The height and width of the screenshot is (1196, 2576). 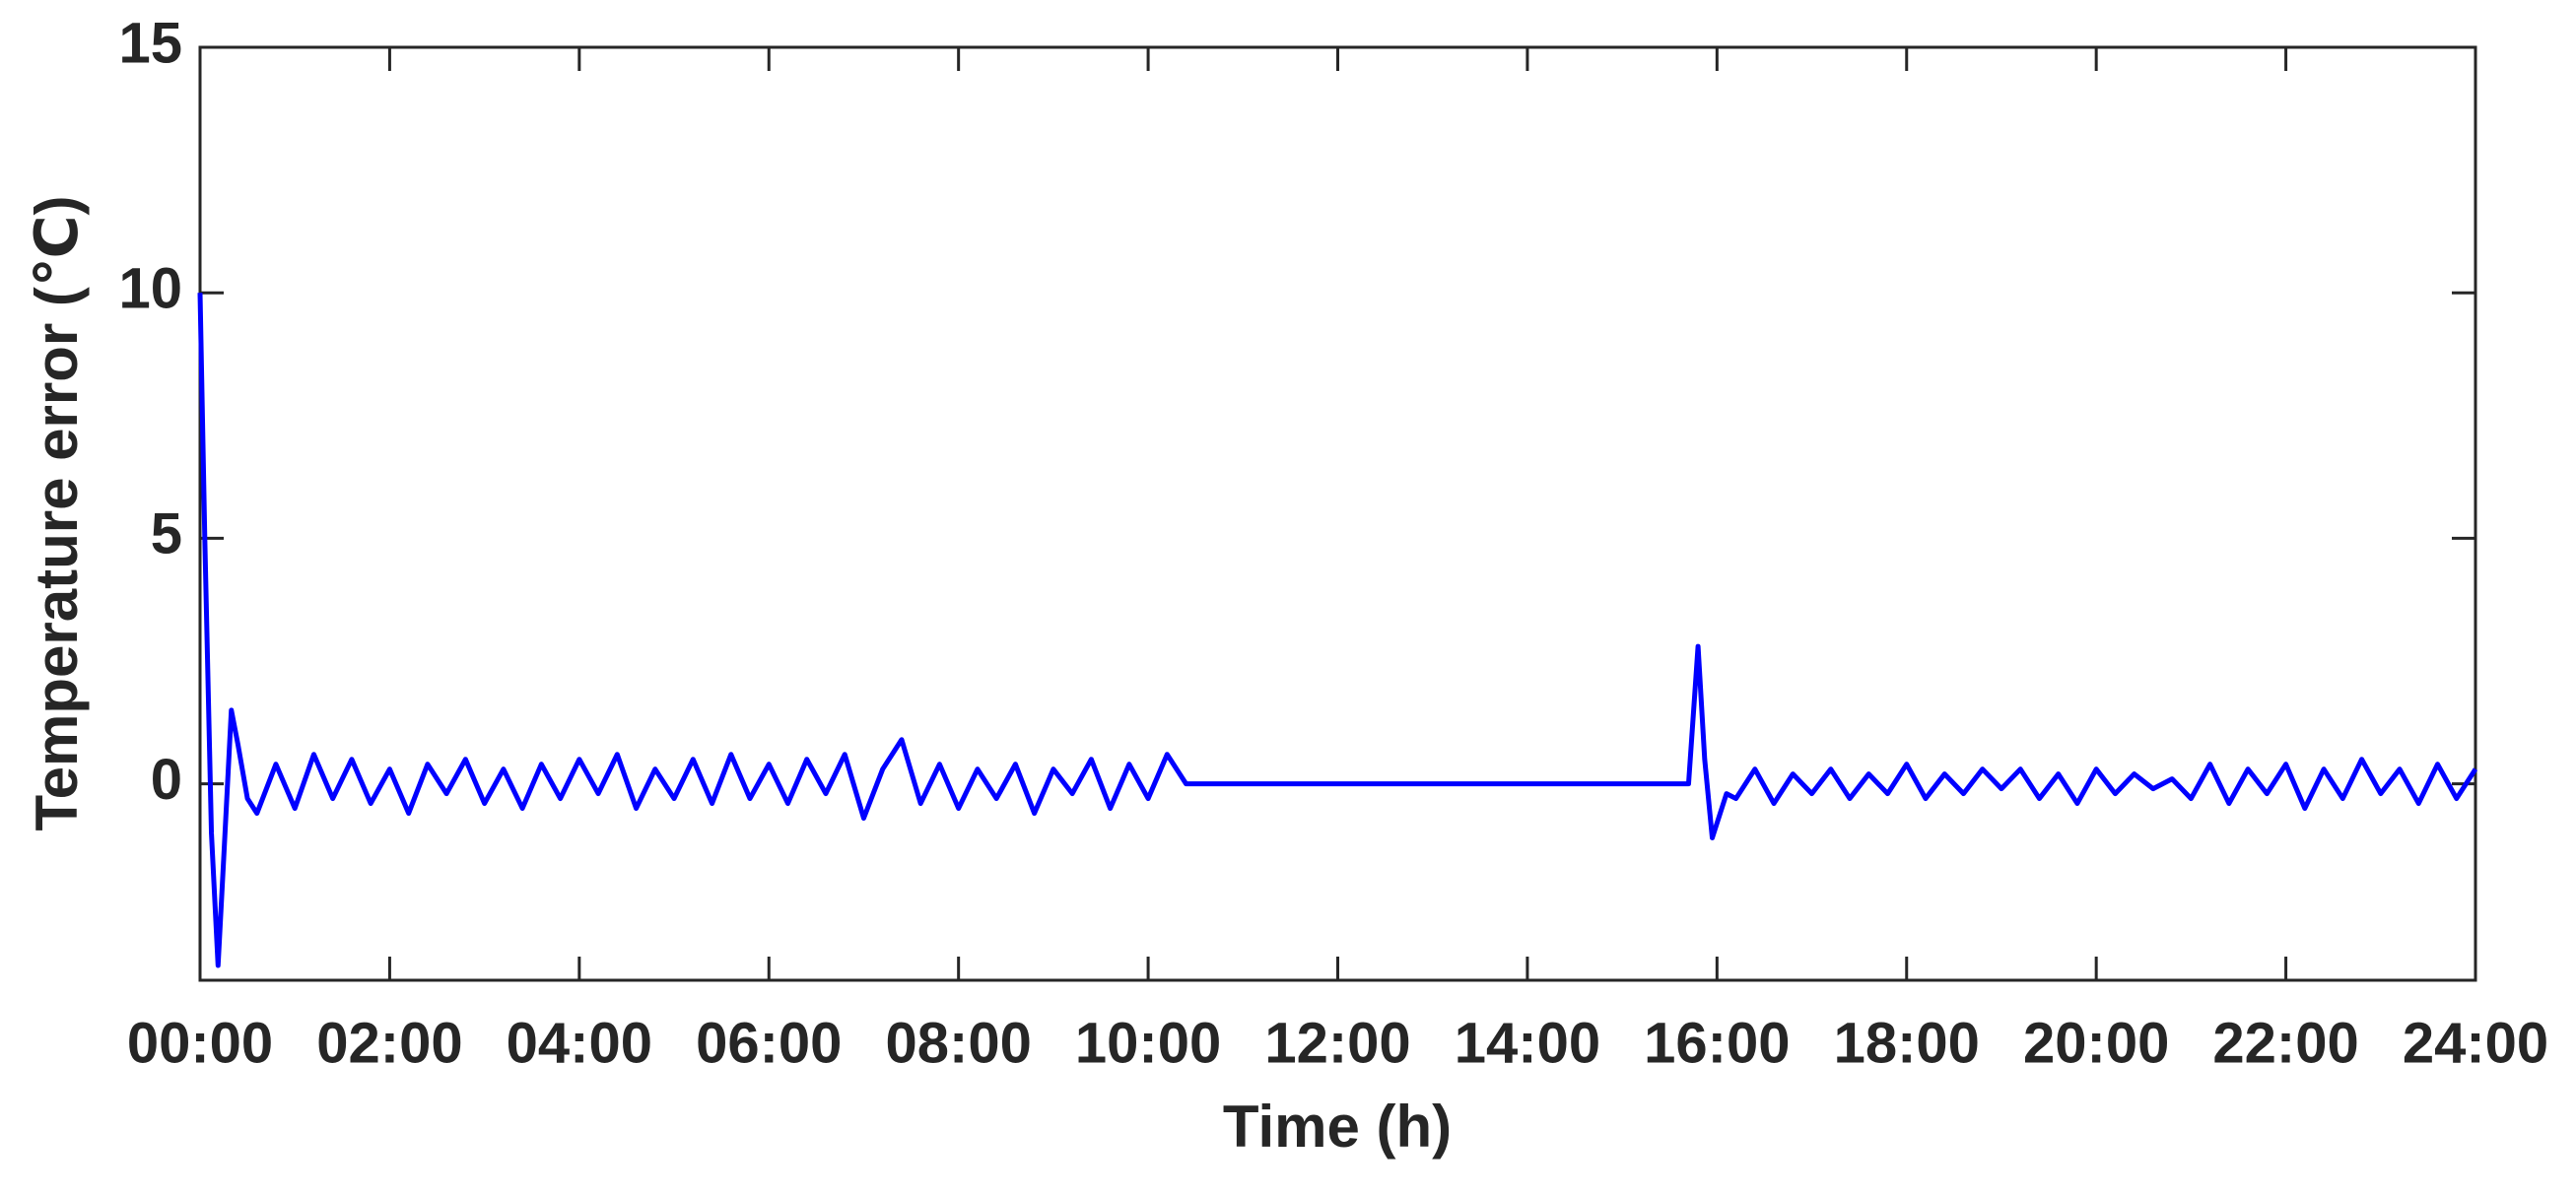 What do you see at coordinates (1527, 1043) in the screenshot?
I see `x-tick-label: 14:00` at bounding box center [1527, 1043].